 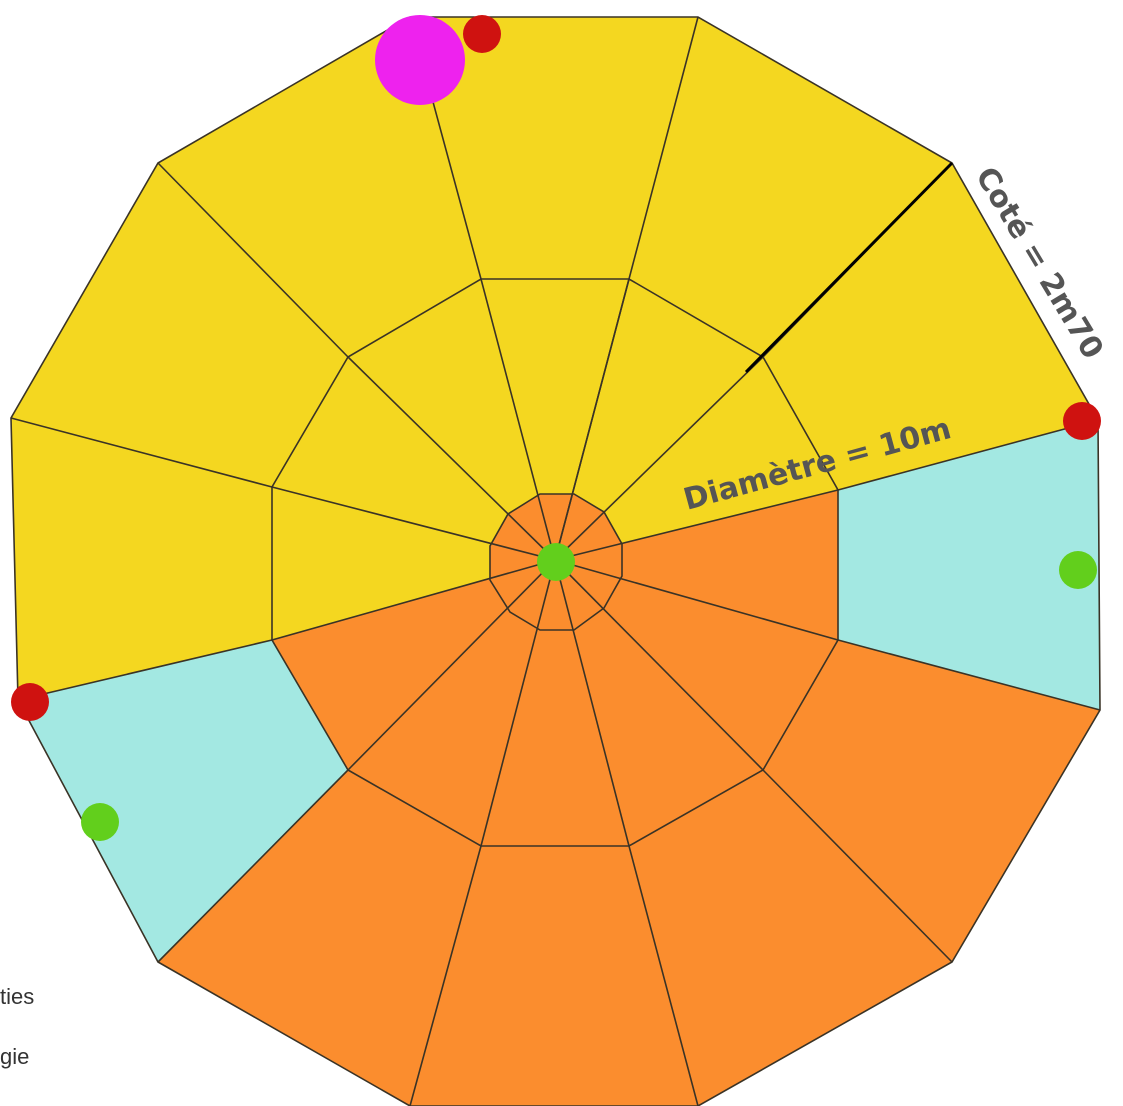 I want to click on wedge-bottom, so click(x=554, y=976).